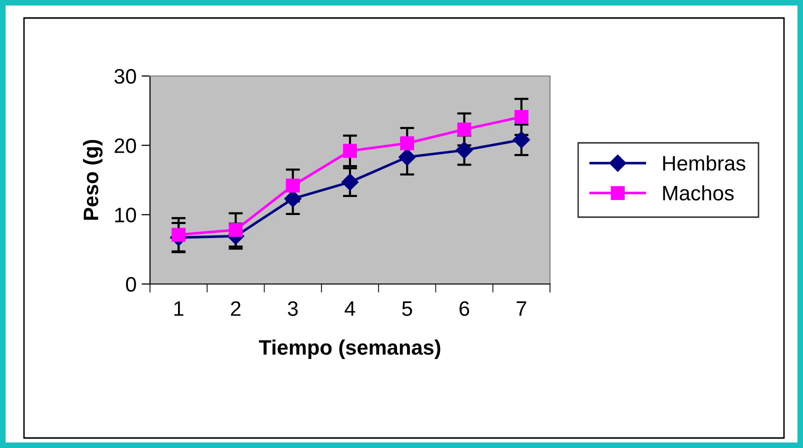 This screenshot has height=448, width=803. Describe the element at coordinates (293, 308) in the screenshot. I see `x-tick-label: 3` at that location.